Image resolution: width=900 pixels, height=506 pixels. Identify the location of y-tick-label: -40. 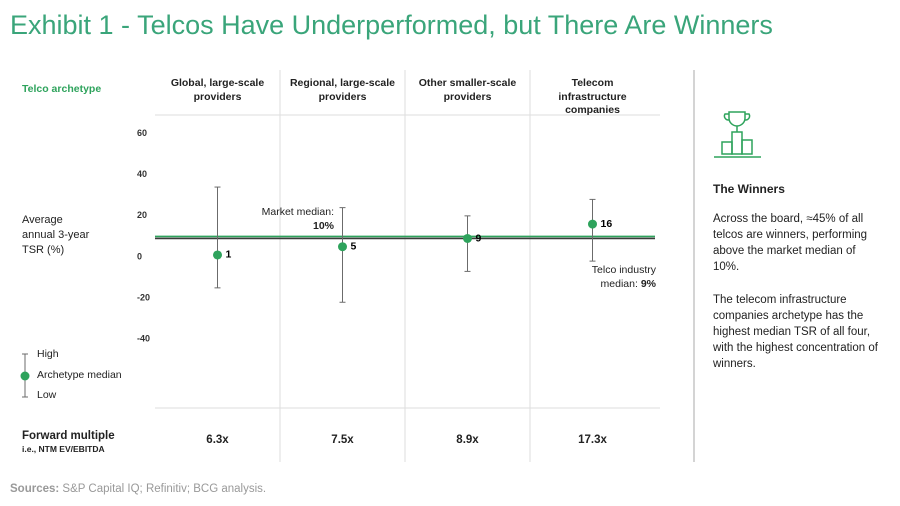
(143, 339).